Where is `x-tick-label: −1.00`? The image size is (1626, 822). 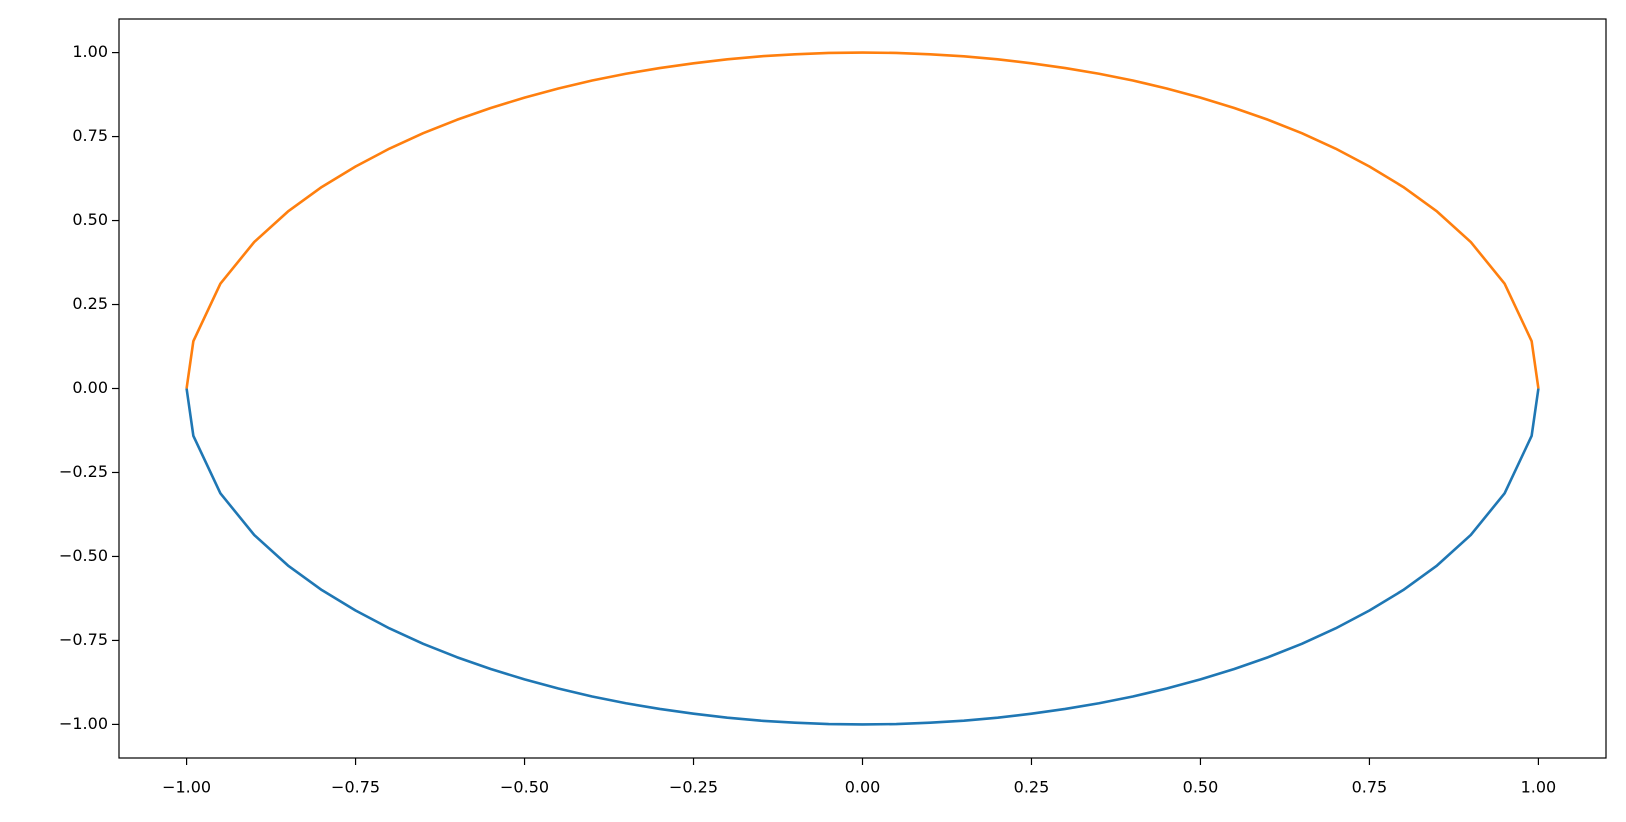 x-tick-label: −1.00 is located at coordinates (186, 787).